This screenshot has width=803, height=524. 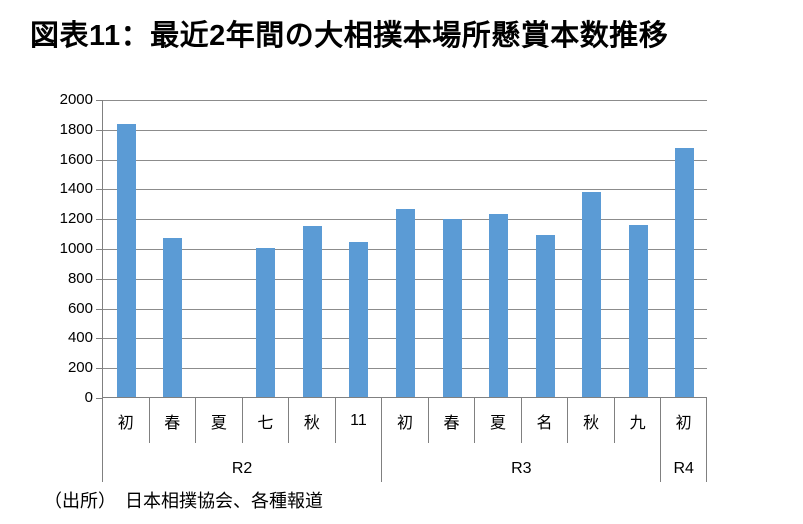 I want to click on x-axis-group-row: R2 R3 R4, so click(x=404, y=462).